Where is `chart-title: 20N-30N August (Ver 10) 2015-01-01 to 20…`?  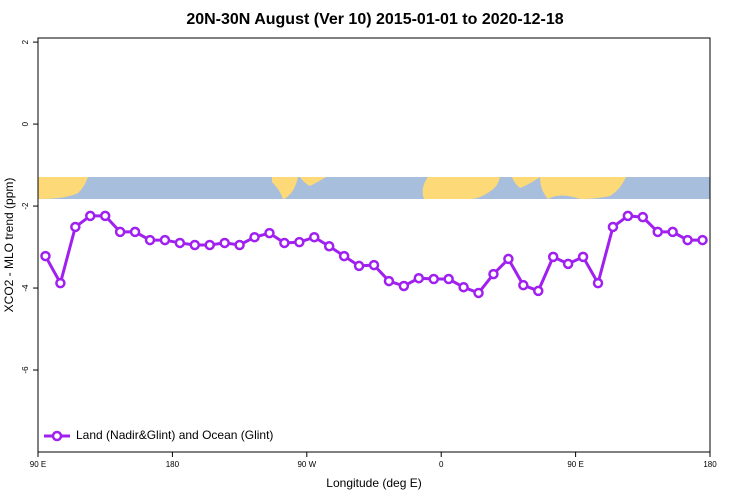 chart-title: 20N-30N August (Ver 10) 2015-01-01 to 20… is located at coordinates (374, 19).